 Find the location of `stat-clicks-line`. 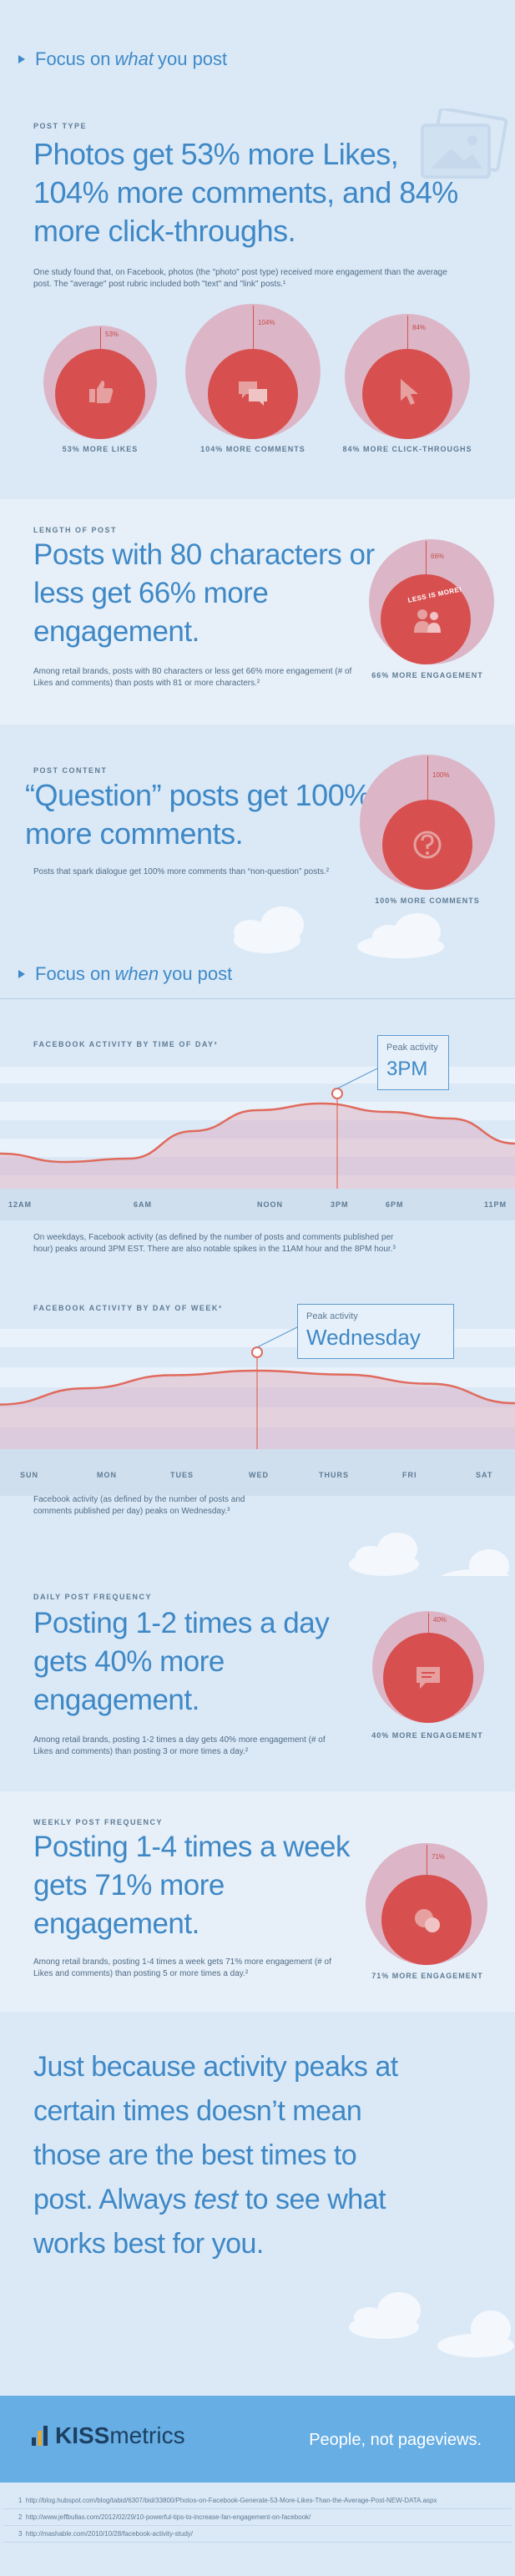

stat-clicks-line is located at coordinates (408, 332).